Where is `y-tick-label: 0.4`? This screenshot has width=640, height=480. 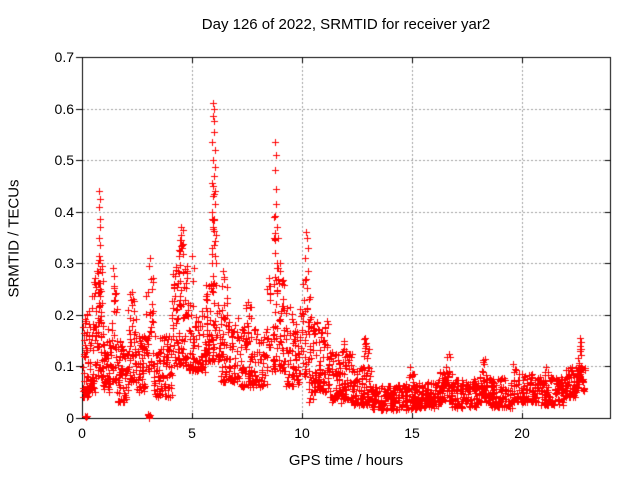 y-tick-label: 0.4 is located at coordinates (64, 212).